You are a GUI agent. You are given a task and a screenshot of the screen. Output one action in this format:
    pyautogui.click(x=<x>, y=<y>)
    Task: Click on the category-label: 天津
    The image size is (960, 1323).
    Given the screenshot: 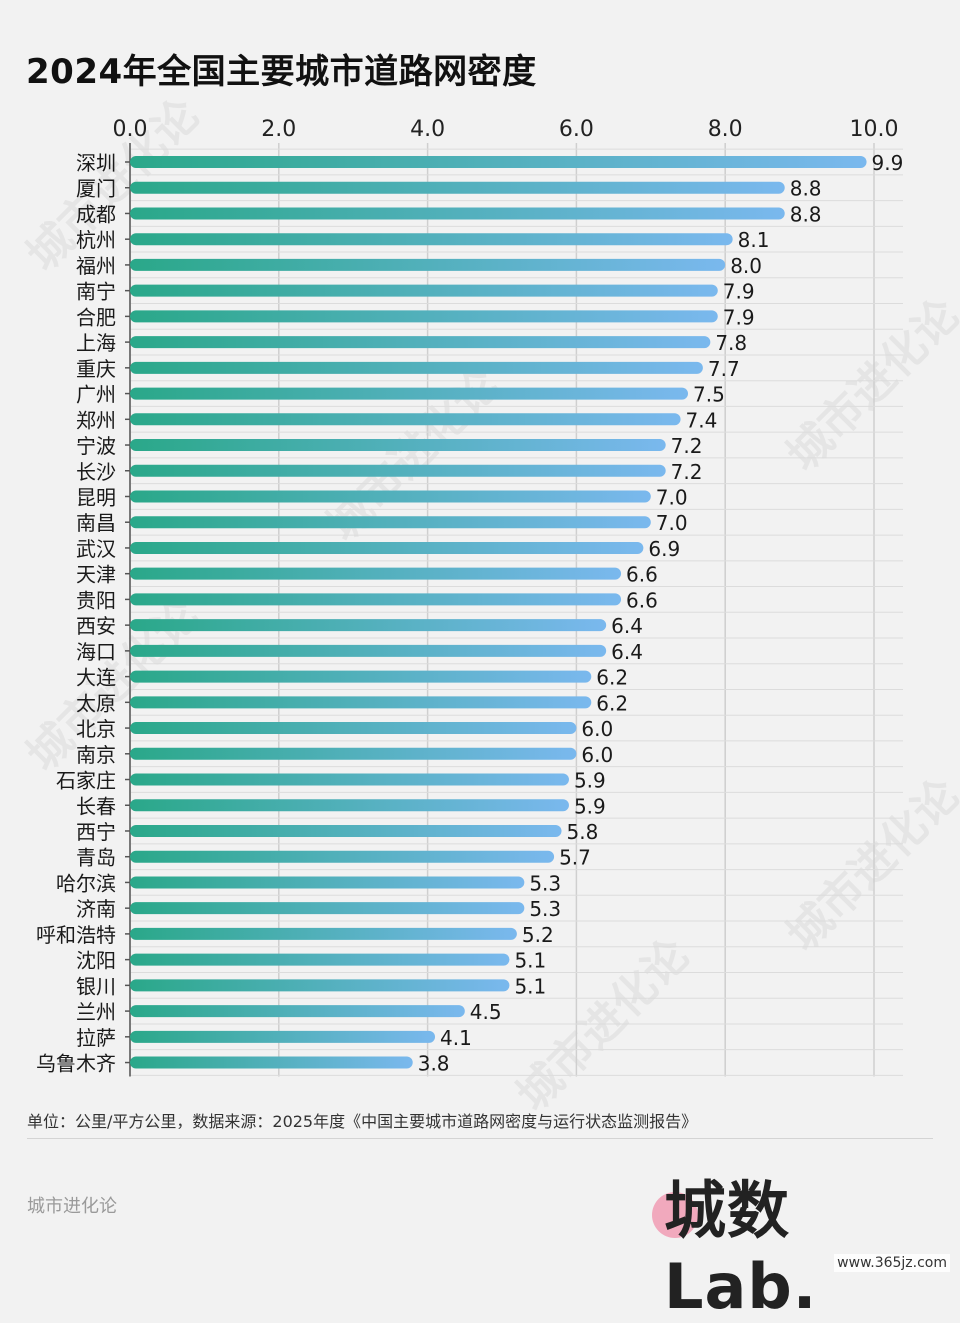 What is the action you would take?
    pyautogui.click(x=96, y=575)
    